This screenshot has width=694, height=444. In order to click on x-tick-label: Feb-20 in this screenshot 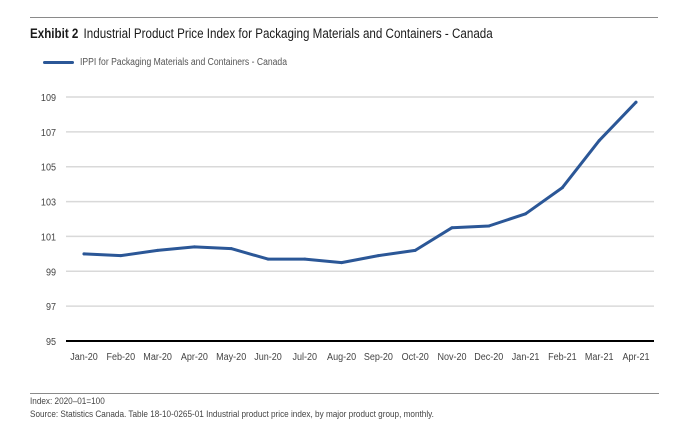, I will do `click(121, 357)`.